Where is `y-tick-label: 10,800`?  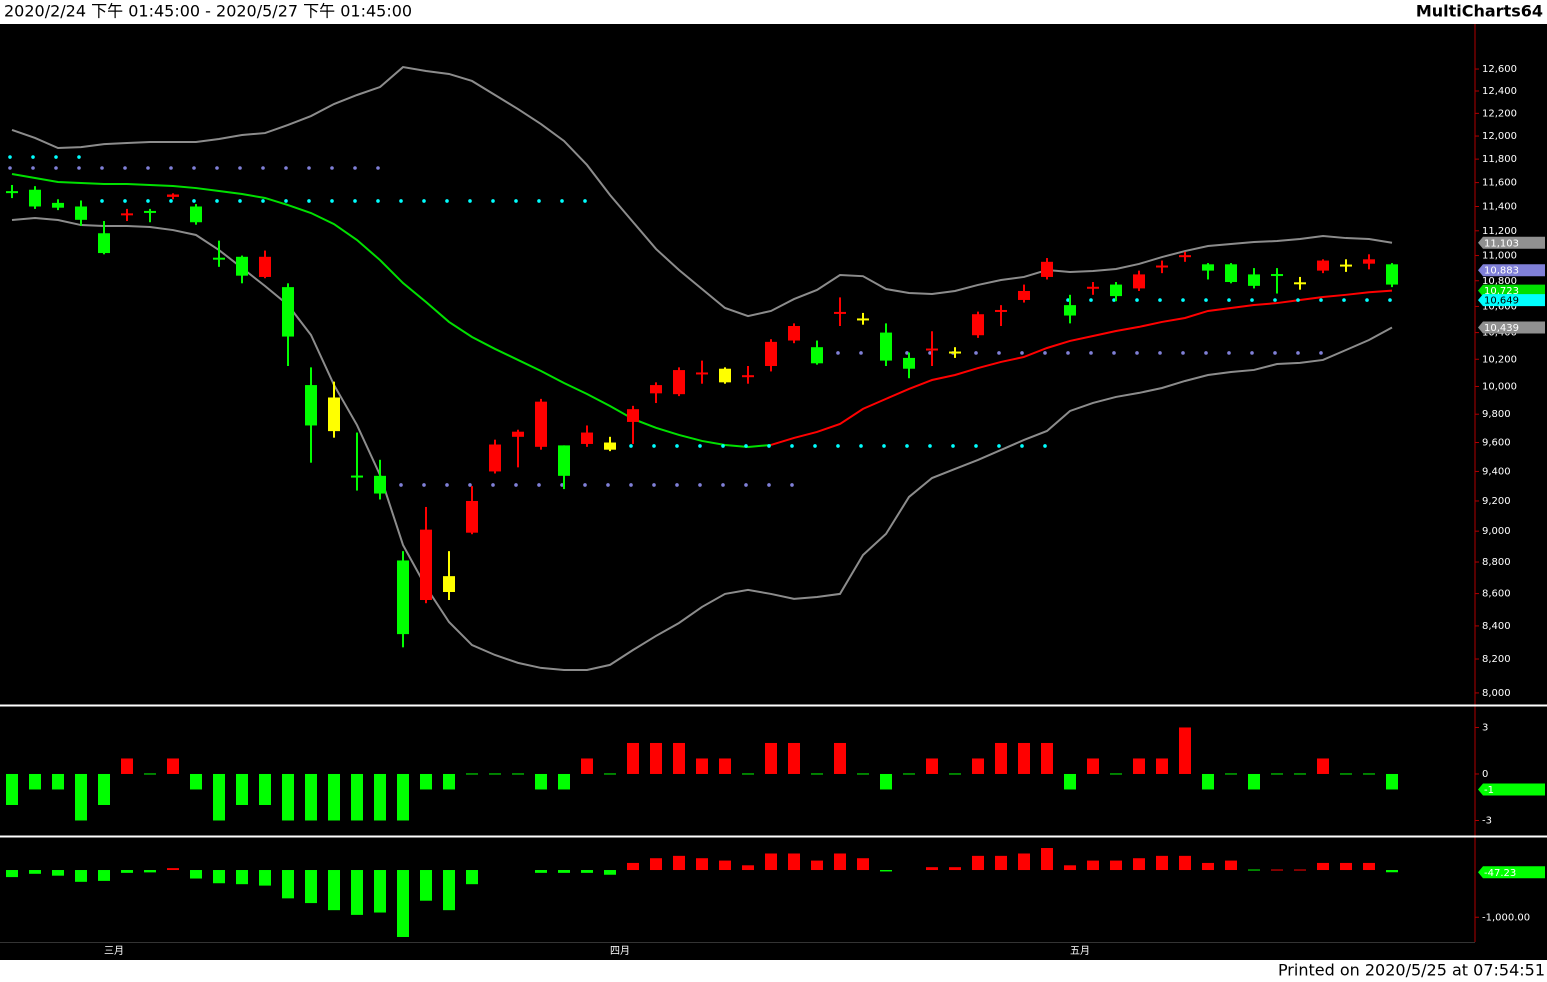 y-tick-label: 10,800 is located at coordinates (1499, 281).